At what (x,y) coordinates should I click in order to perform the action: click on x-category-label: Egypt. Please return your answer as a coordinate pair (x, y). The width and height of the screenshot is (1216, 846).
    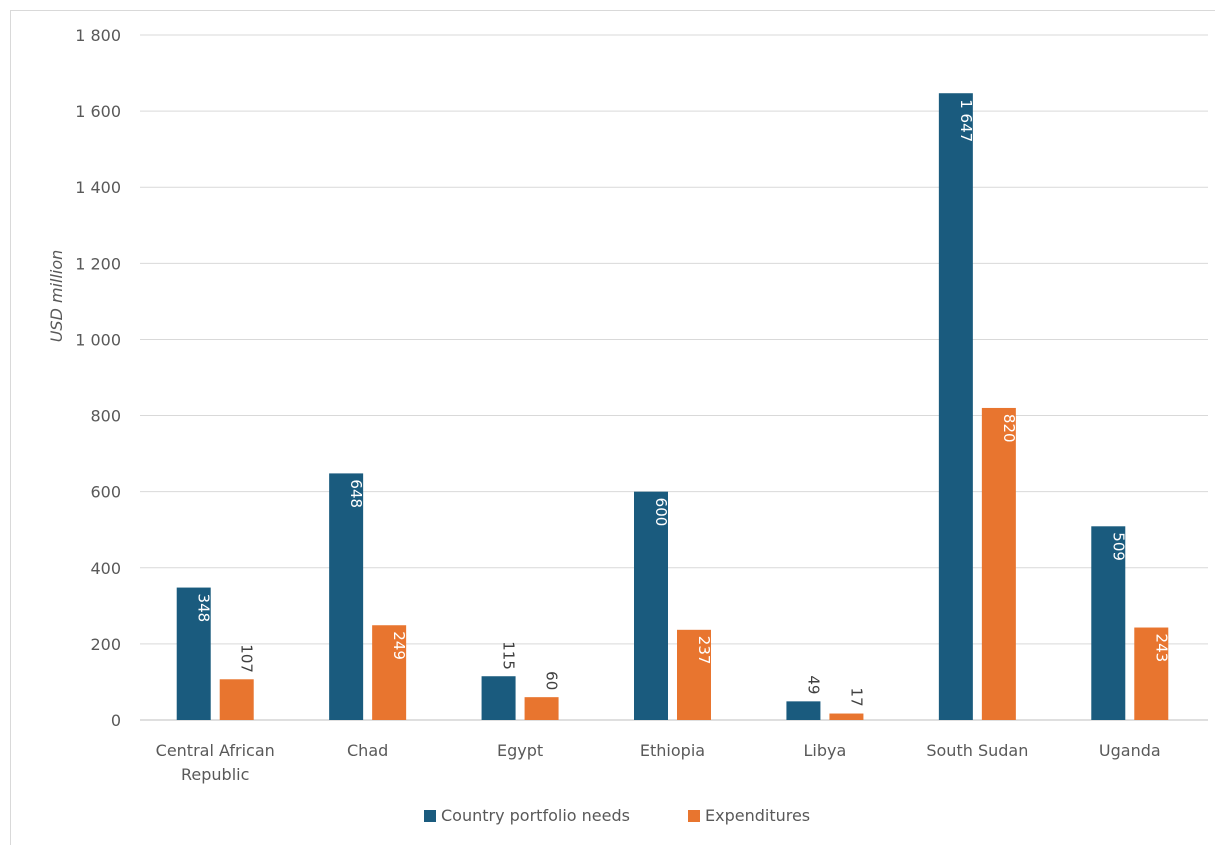
    Looking at the image, I should click on (520, 750).